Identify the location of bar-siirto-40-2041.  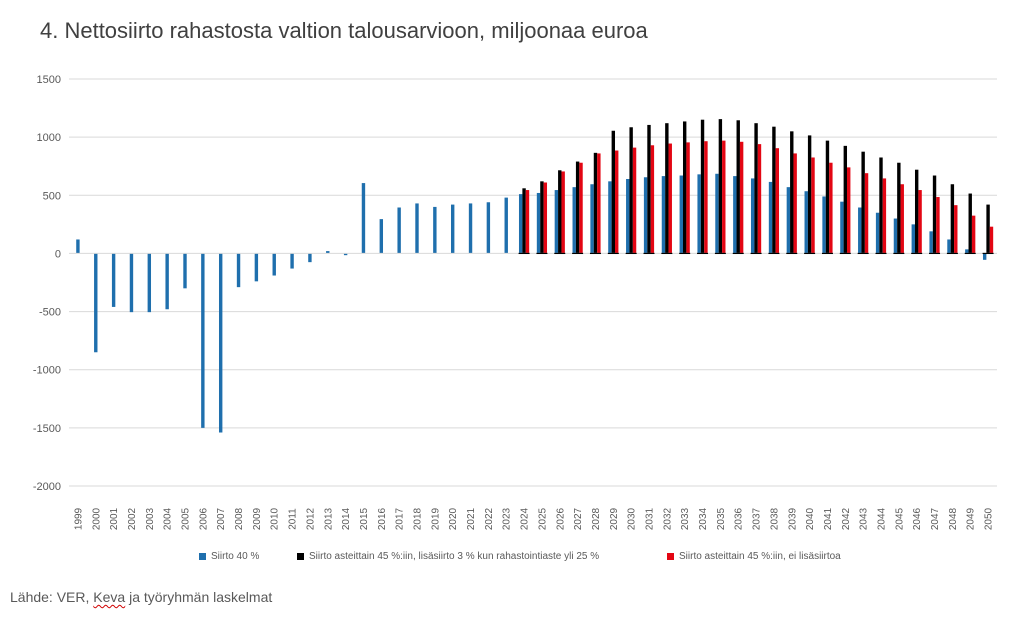
(824, 225).